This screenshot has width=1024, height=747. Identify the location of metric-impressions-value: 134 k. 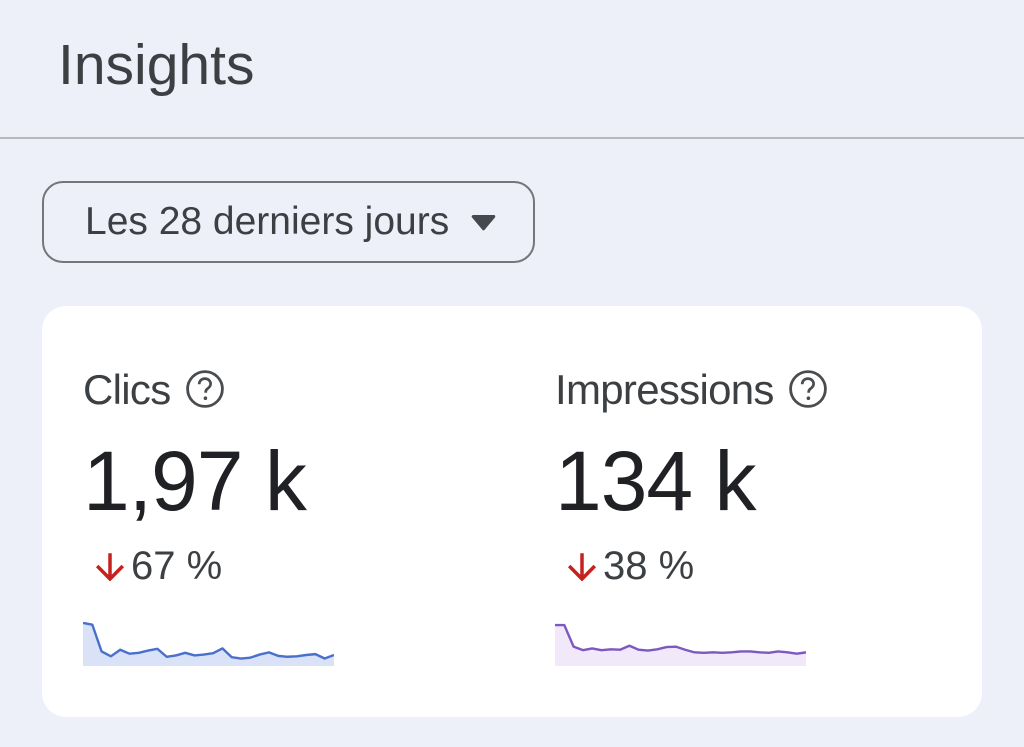
(655, 481).